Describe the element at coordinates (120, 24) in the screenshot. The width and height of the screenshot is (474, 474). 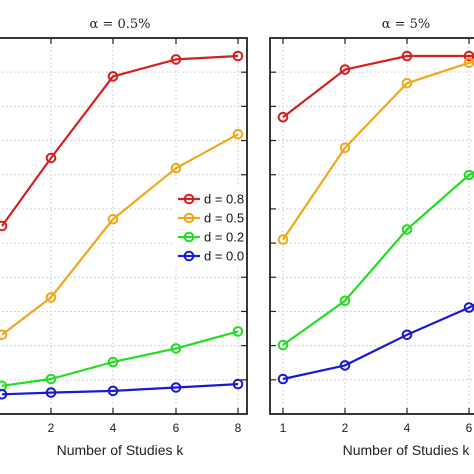
I see `panel-title: α = 0.5%` at that location.